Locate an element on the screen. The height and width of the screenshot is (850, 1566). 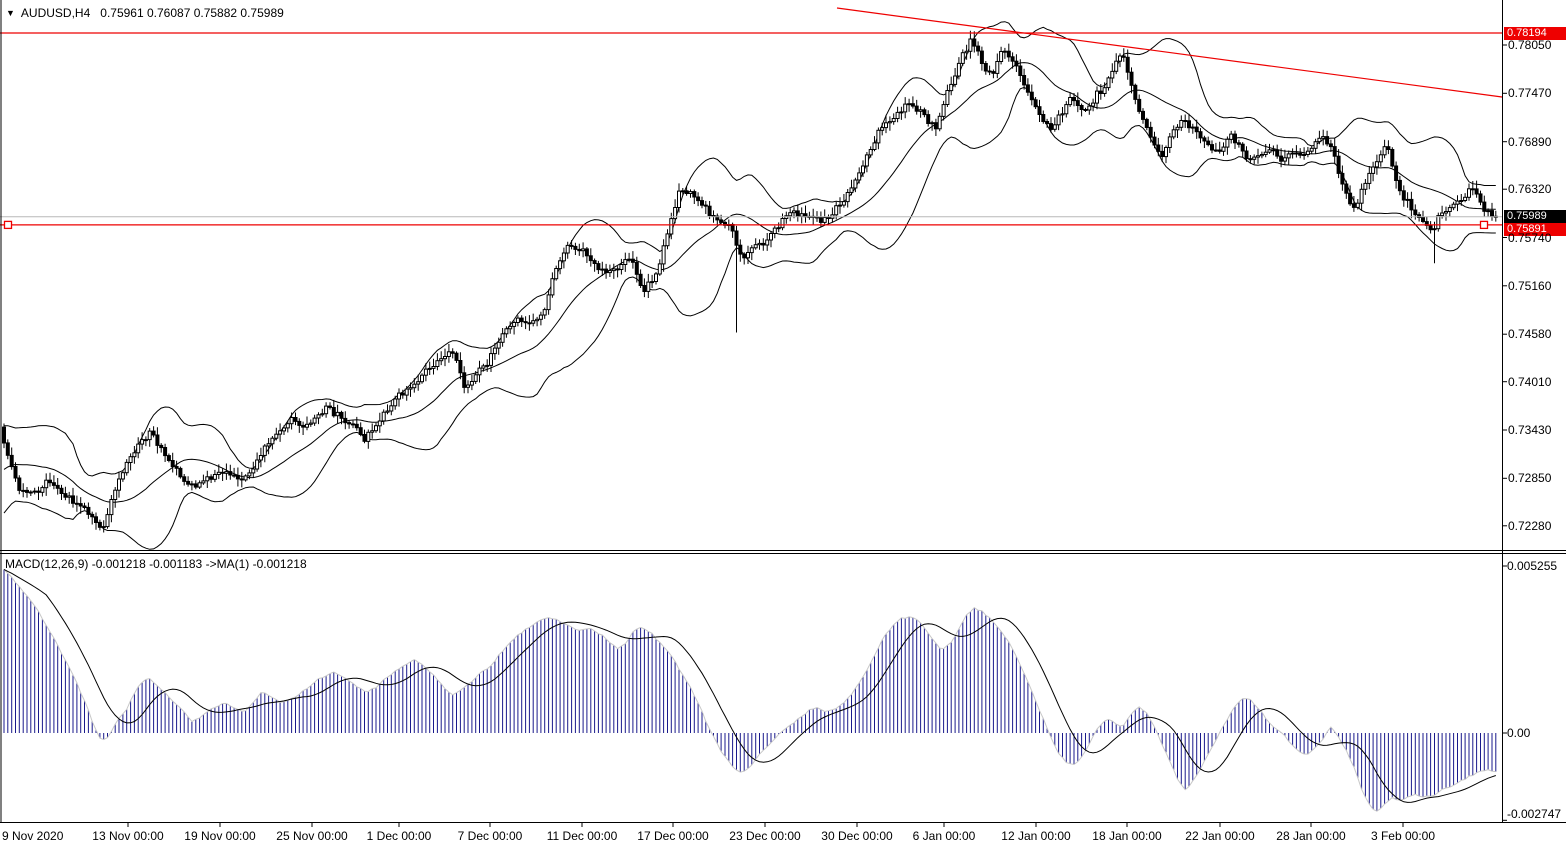
time-tick-label: 11 Dec 00:00 is located at coordinates (582, 836).